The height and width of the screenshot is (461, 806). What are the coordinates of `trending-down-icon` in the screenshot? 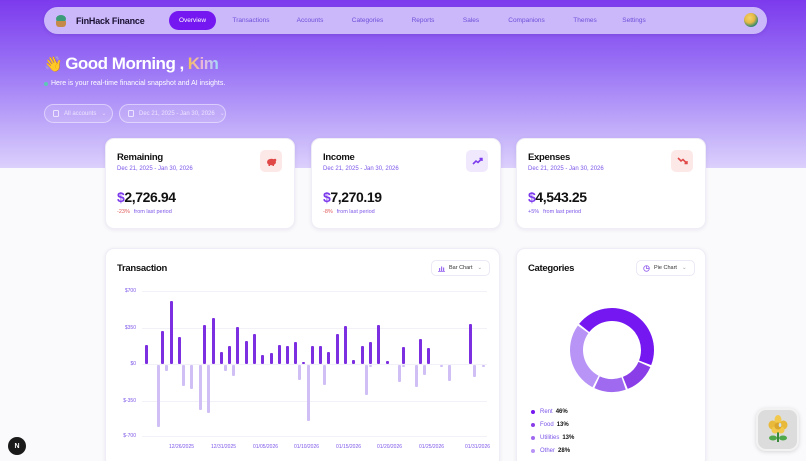 It's located at (682, 161).